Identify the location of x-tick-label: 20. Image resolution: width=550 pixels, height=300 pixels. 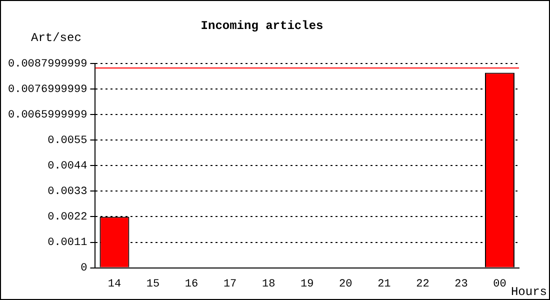
(345, 284).